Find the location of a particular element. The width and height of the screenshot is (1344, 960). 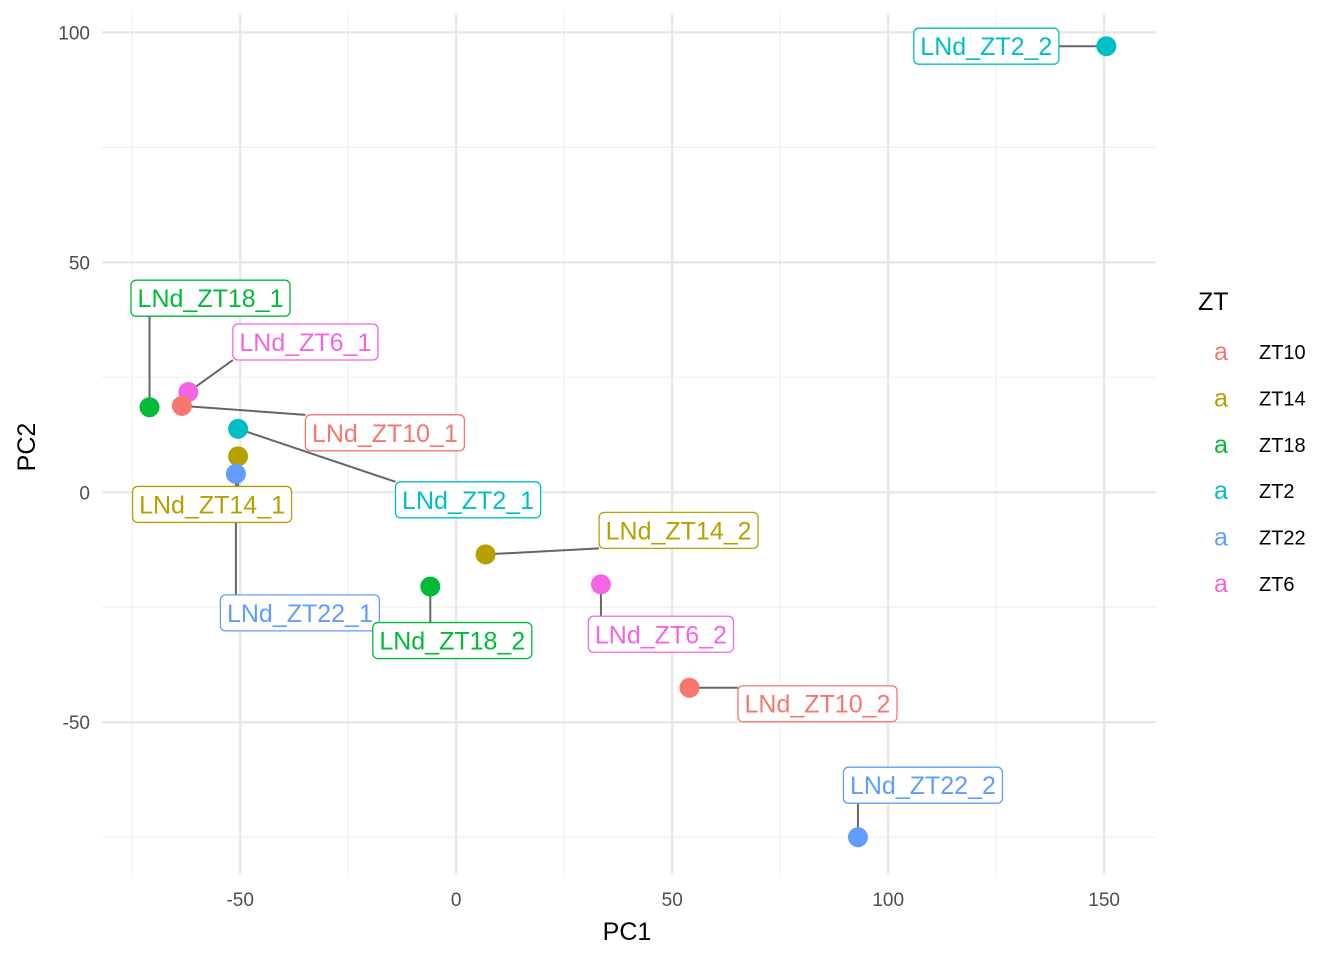

label-text: LNd_ZT14_2 is located at coordinates (679, 531).